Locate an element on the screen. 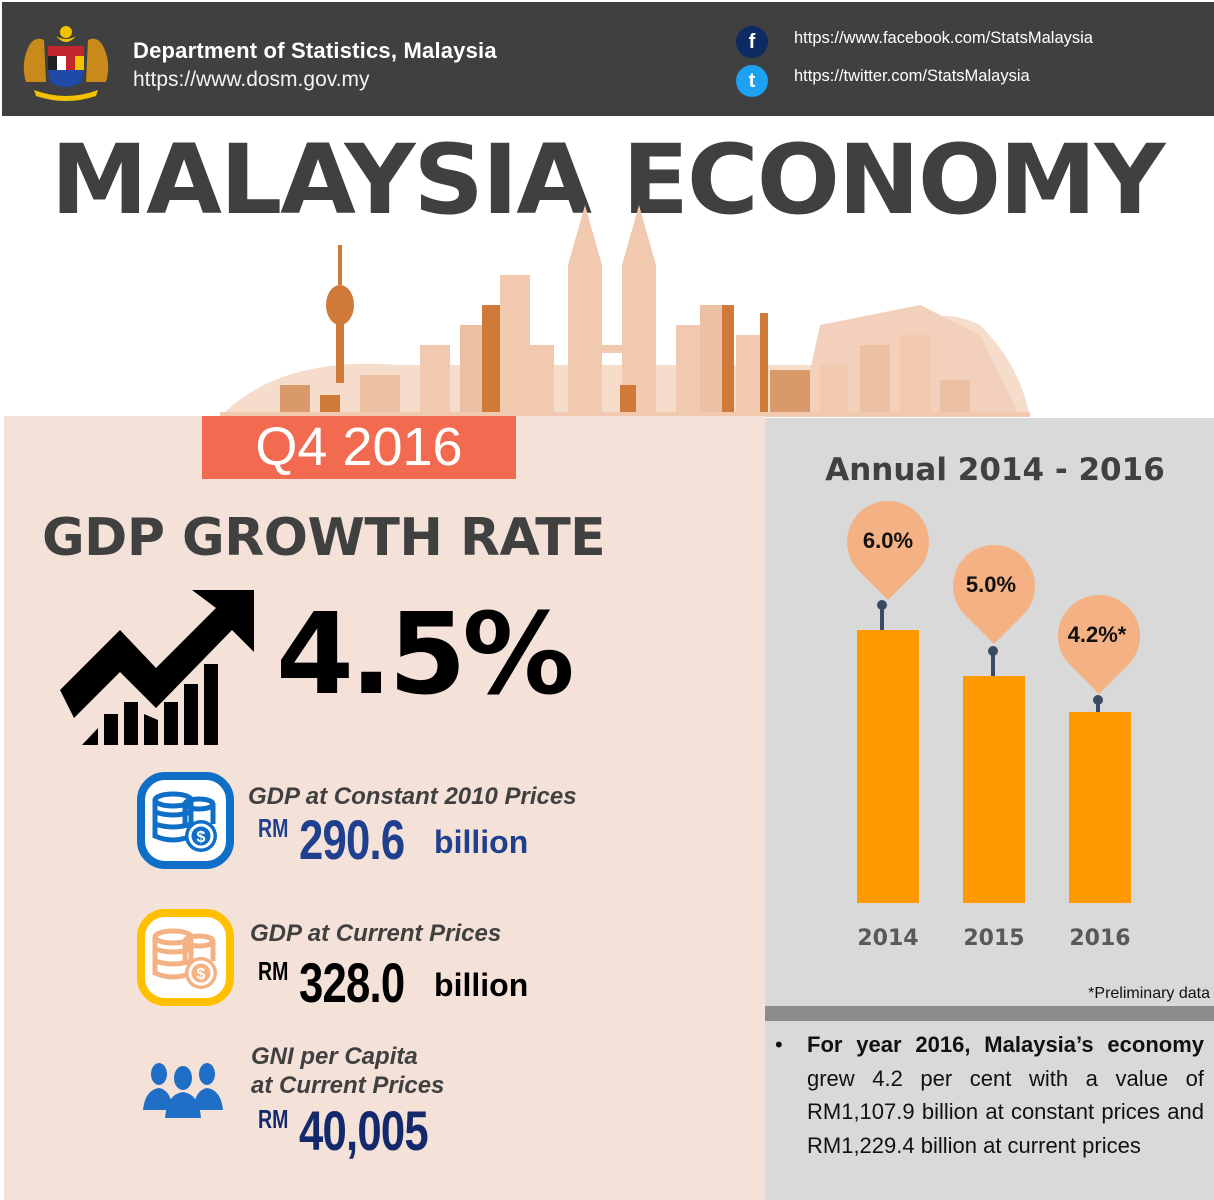 The width and height of the screenshot is (1214, 1200). gni-per-capita-label: GNI per Capita at Current Prices is located at coordinates (347, 1071).